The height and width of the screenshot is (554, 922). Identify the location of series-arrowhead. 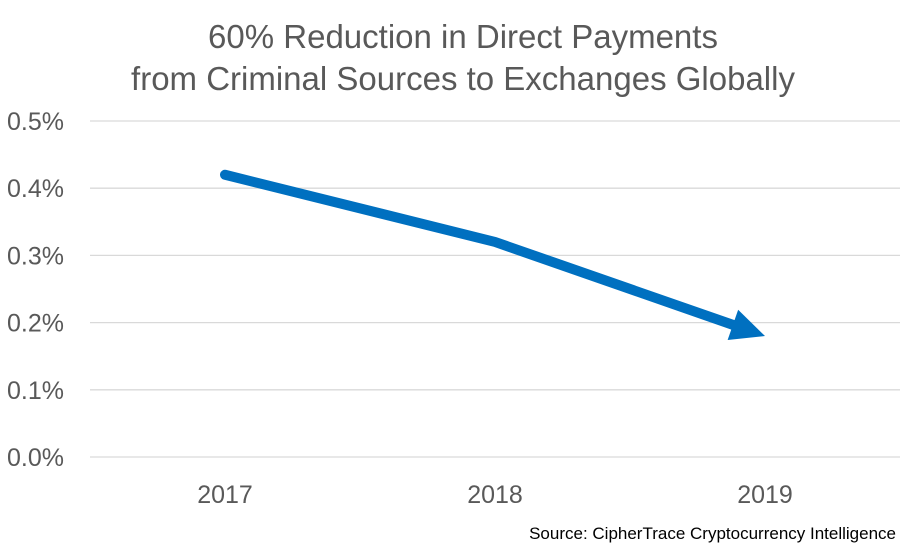
(746, 324).